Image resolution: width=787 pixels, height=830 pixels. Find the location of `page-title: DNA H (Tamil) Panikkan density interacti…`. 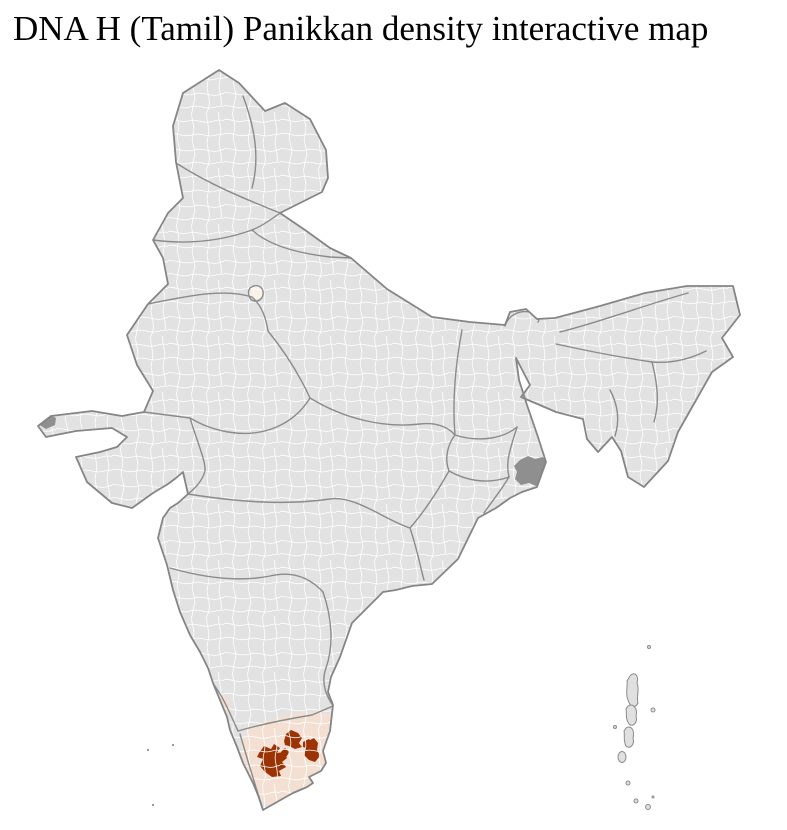

page-title: DNA H (Tamil) Panikkan density interacti… is located at coordinates (361, 28).